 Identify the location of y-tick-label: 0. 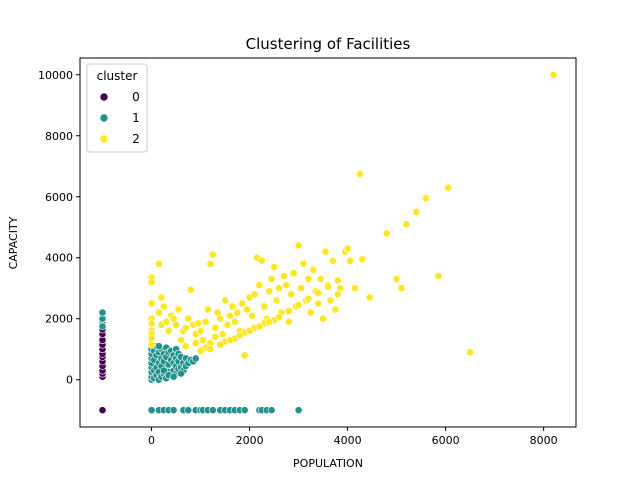
(69, 380).